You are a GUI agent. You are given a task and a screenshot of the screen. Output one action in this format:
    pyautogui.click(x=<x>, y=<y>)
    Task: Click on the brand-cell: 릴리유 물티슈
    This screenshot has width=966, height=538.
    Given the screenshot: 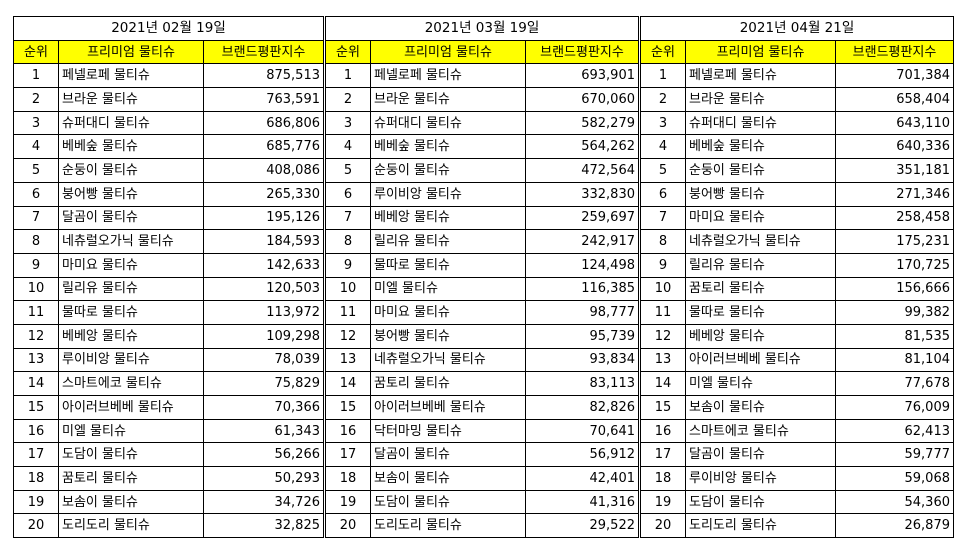 What is the action you would take?
    pyautogui.click(x=448, y=241)
    